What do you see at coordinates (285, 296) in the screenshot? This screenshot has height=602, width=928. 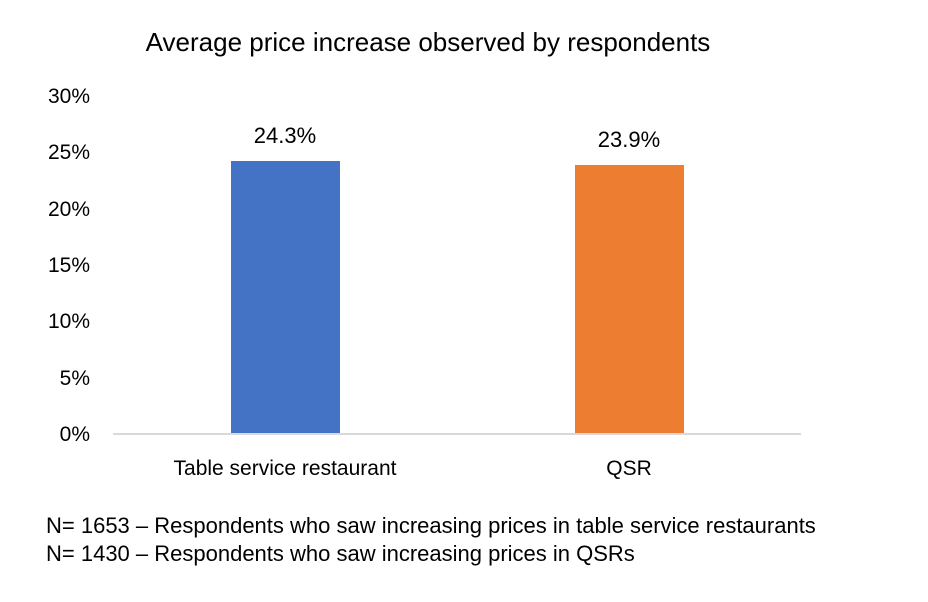 I see `bar-table-service-restaurant` at bounding box center [285, 296].